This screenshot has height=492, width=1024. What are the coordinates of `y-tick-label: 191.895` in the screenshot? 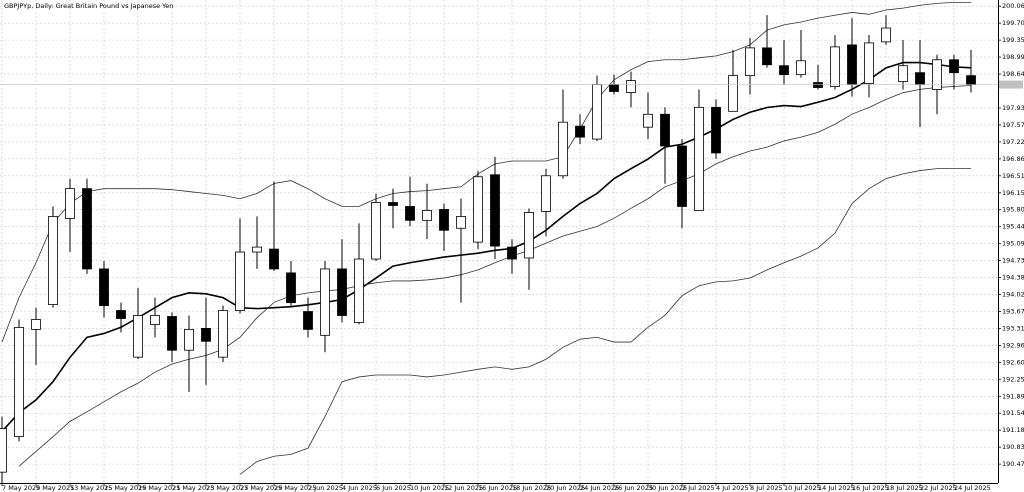 It's located at (1013, 396).